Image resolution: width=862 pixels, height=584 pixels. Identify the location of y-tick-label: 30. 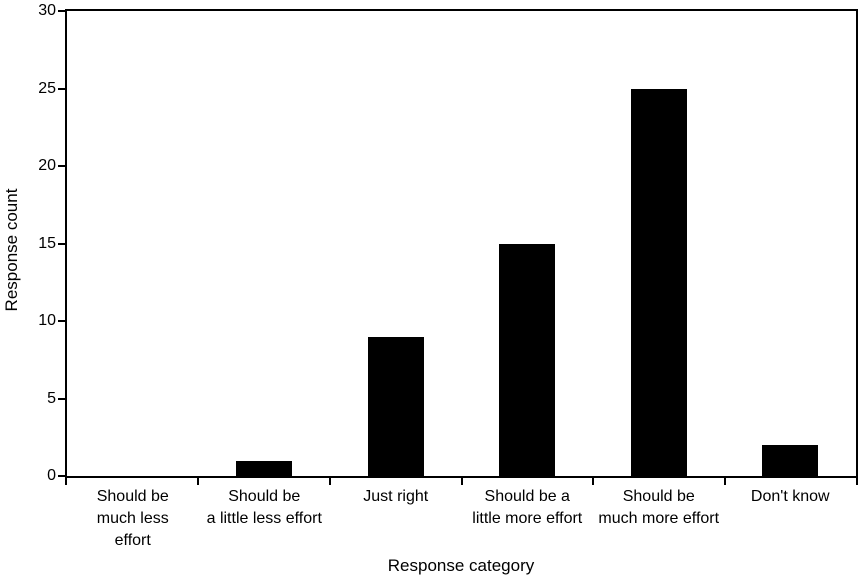
(47, 10).